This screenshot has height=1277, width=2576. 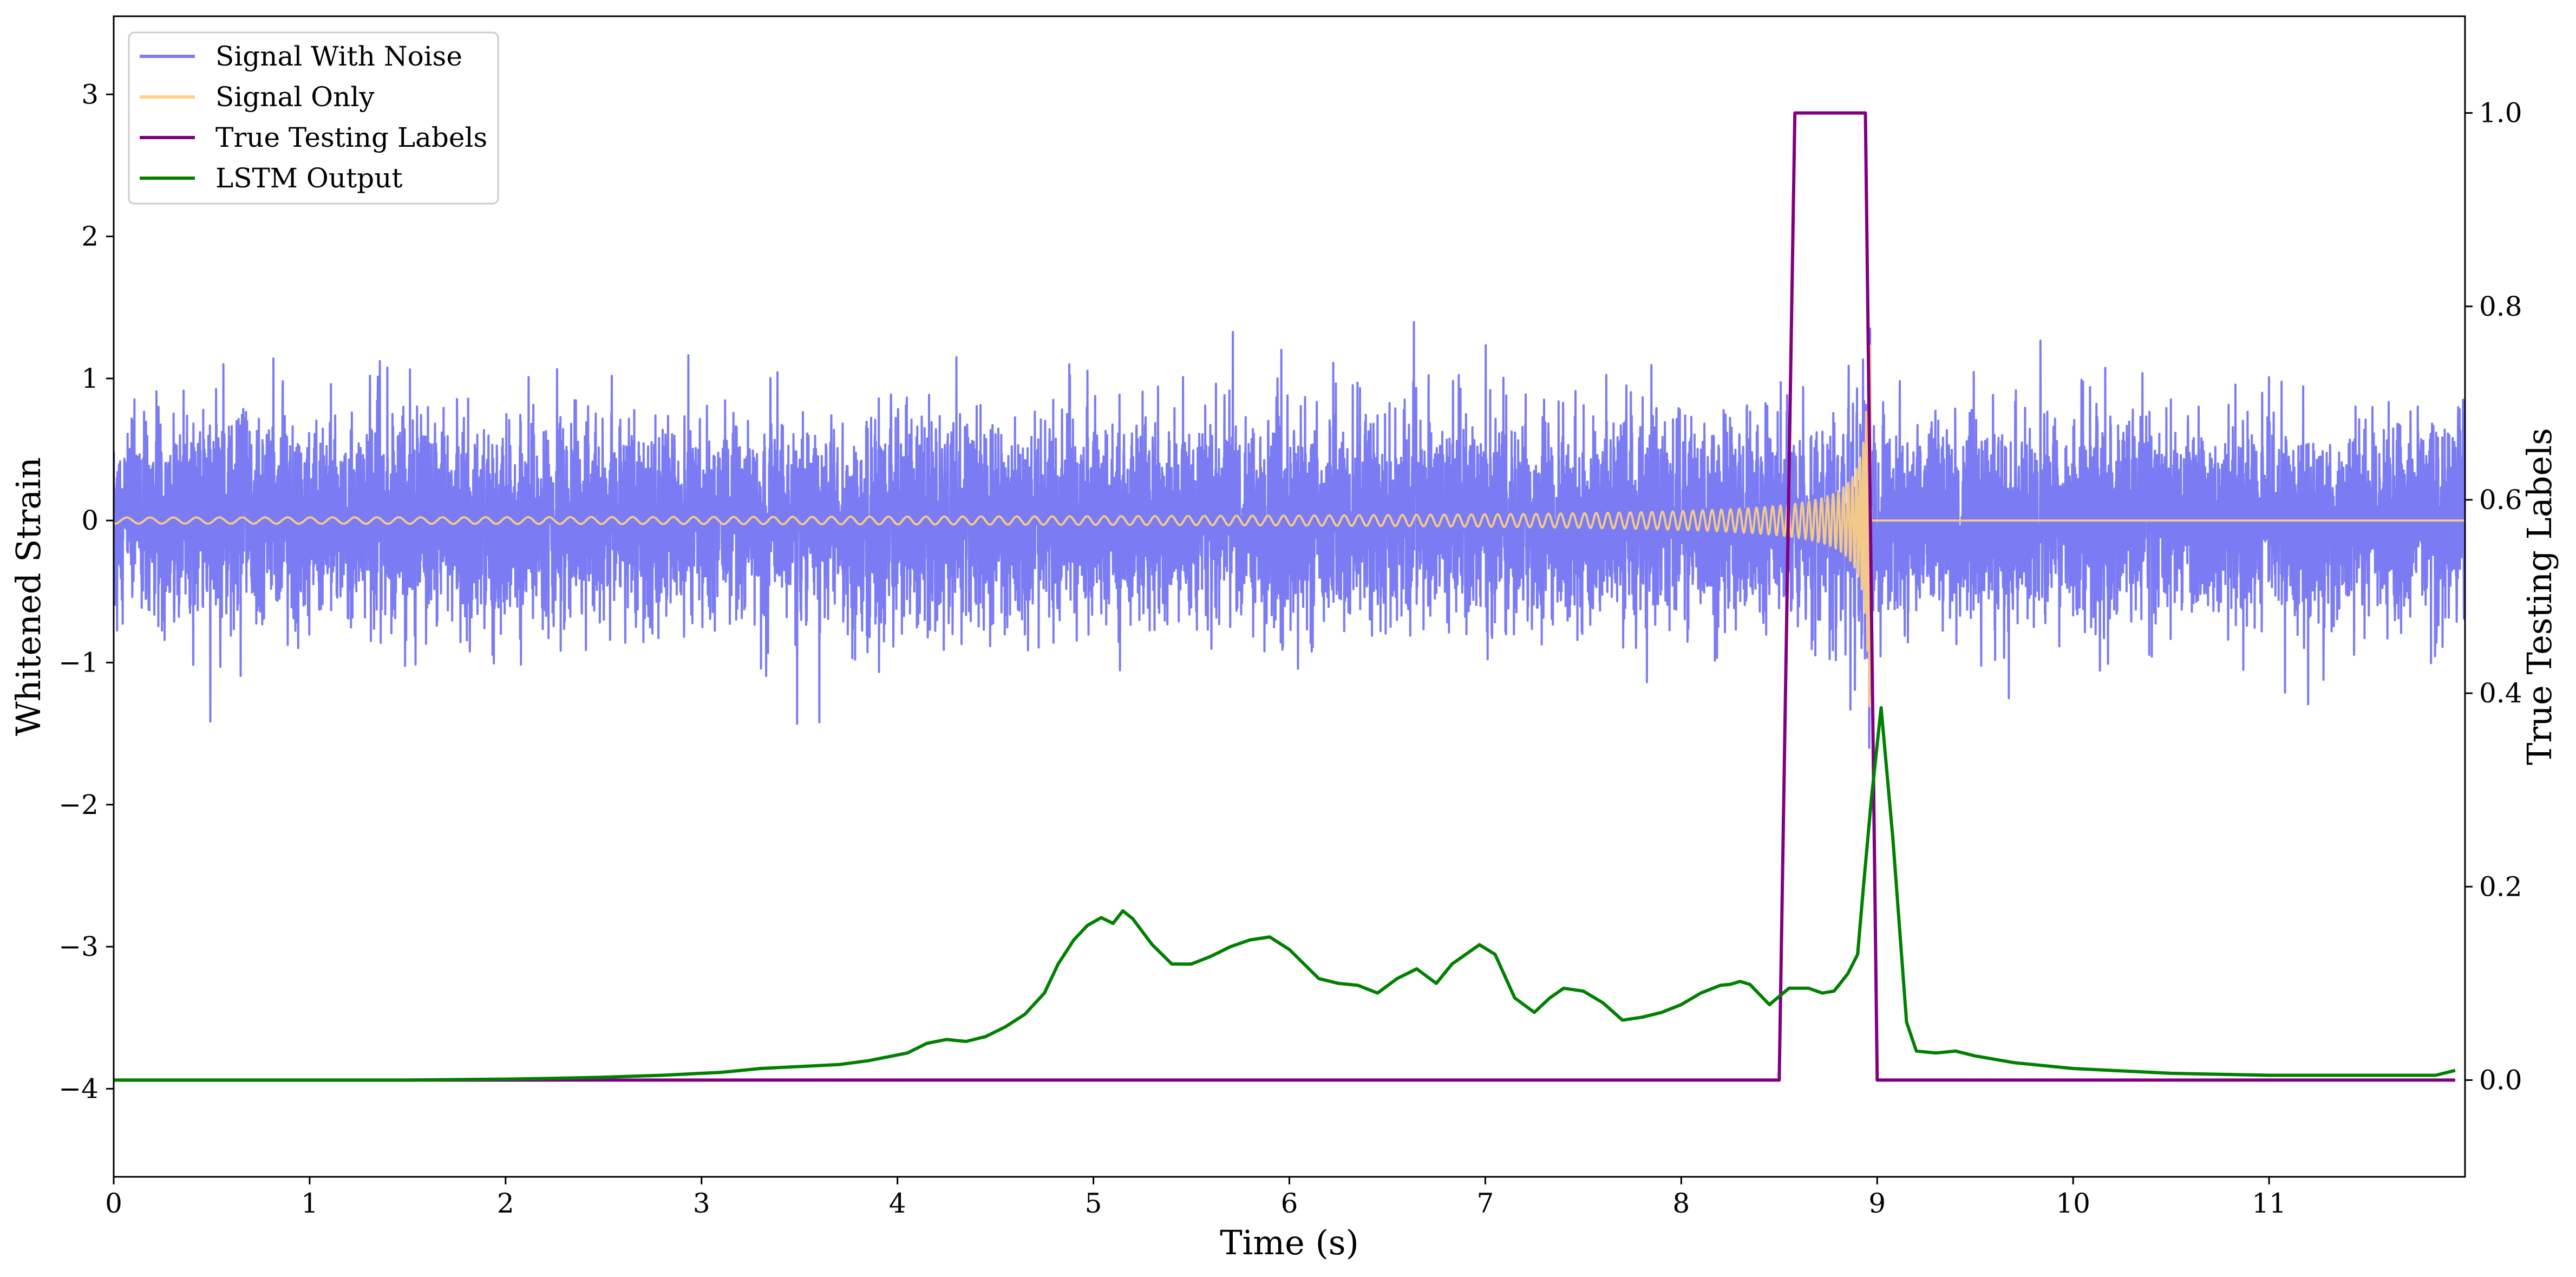 I want to click on y-right-tick-label: 0.0, so click(x=2500, y=1080).